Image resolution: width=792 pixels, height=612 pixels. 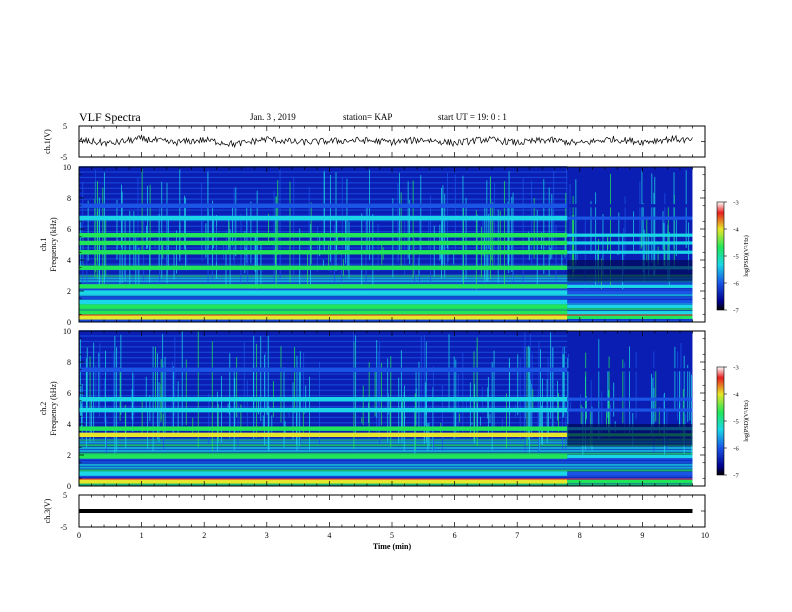 I want to click on x-tick-label: 2, so click(x=204, y=535).